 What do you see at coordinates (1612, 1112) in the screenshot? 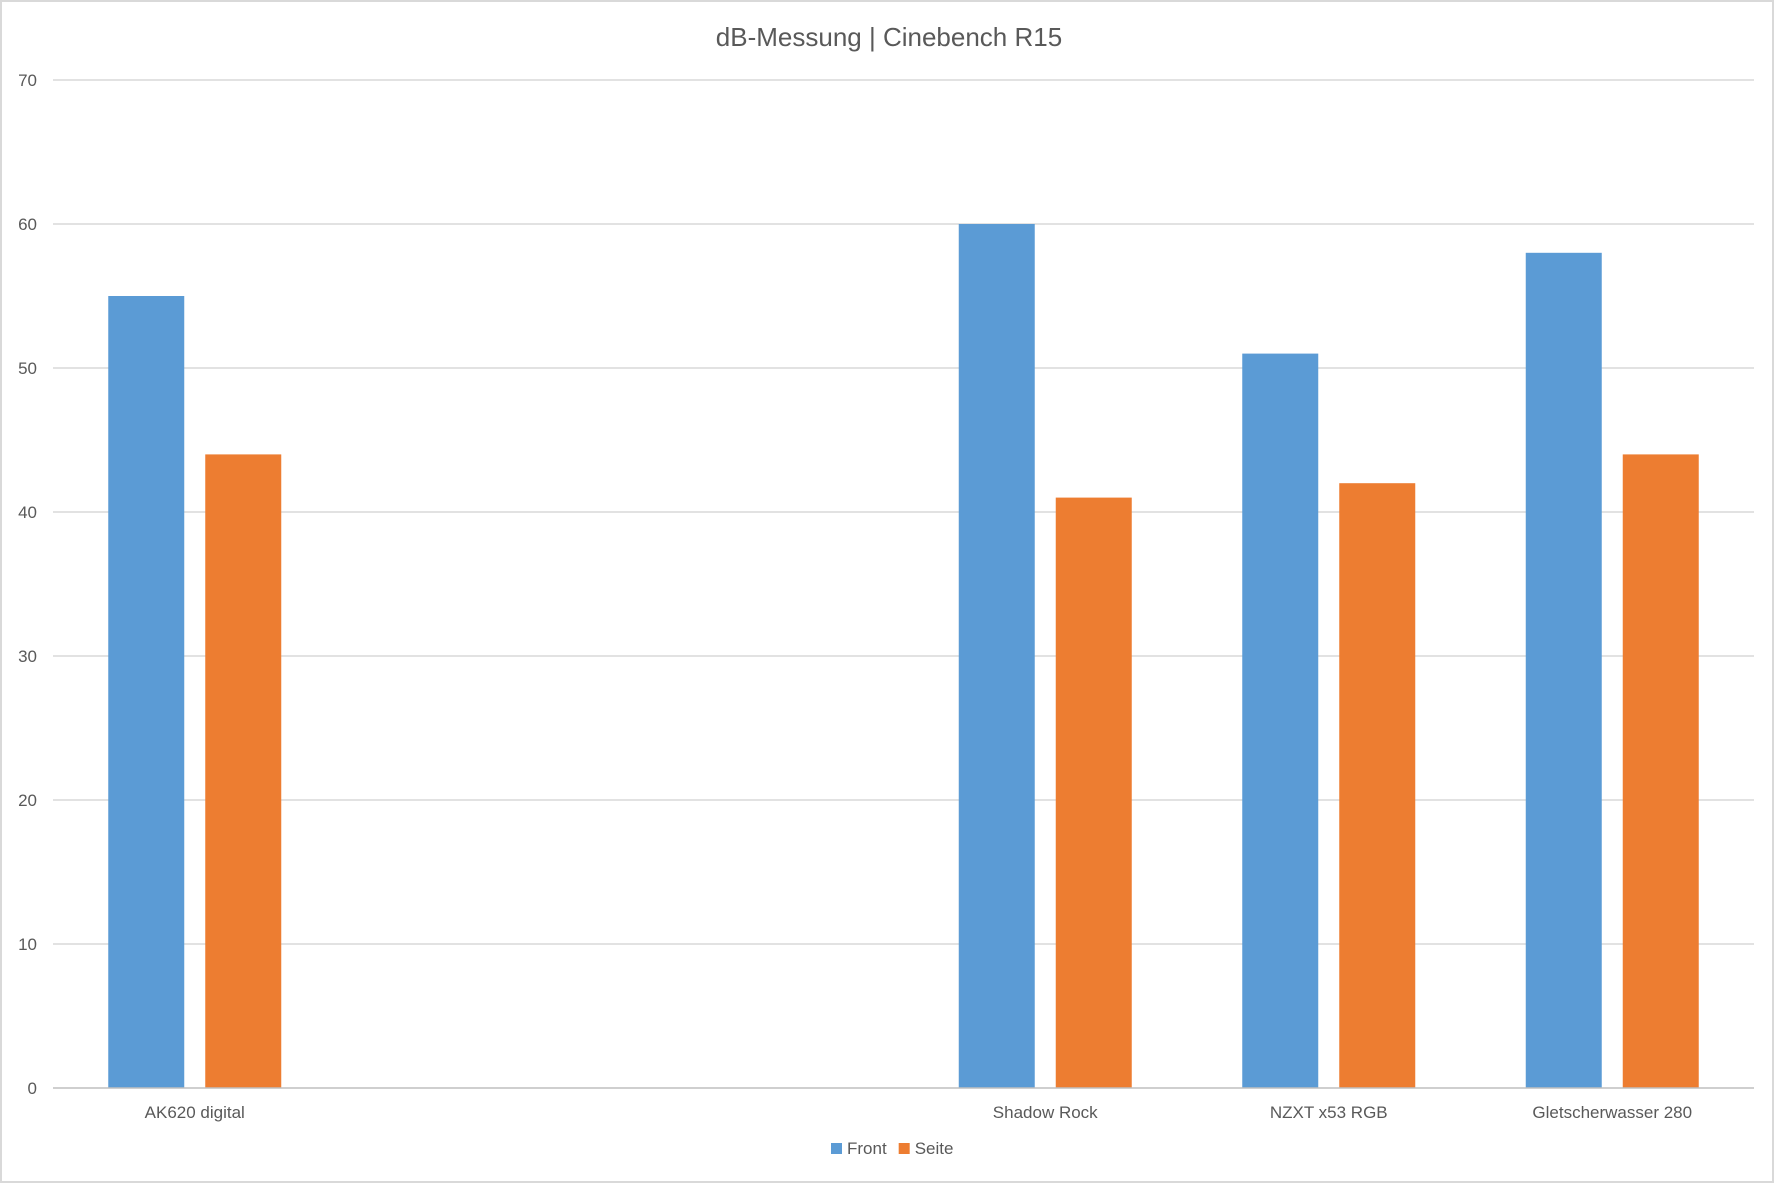
I see `x-category-label: Gletscherwasser 280` at bounding box center [1612, 1112].